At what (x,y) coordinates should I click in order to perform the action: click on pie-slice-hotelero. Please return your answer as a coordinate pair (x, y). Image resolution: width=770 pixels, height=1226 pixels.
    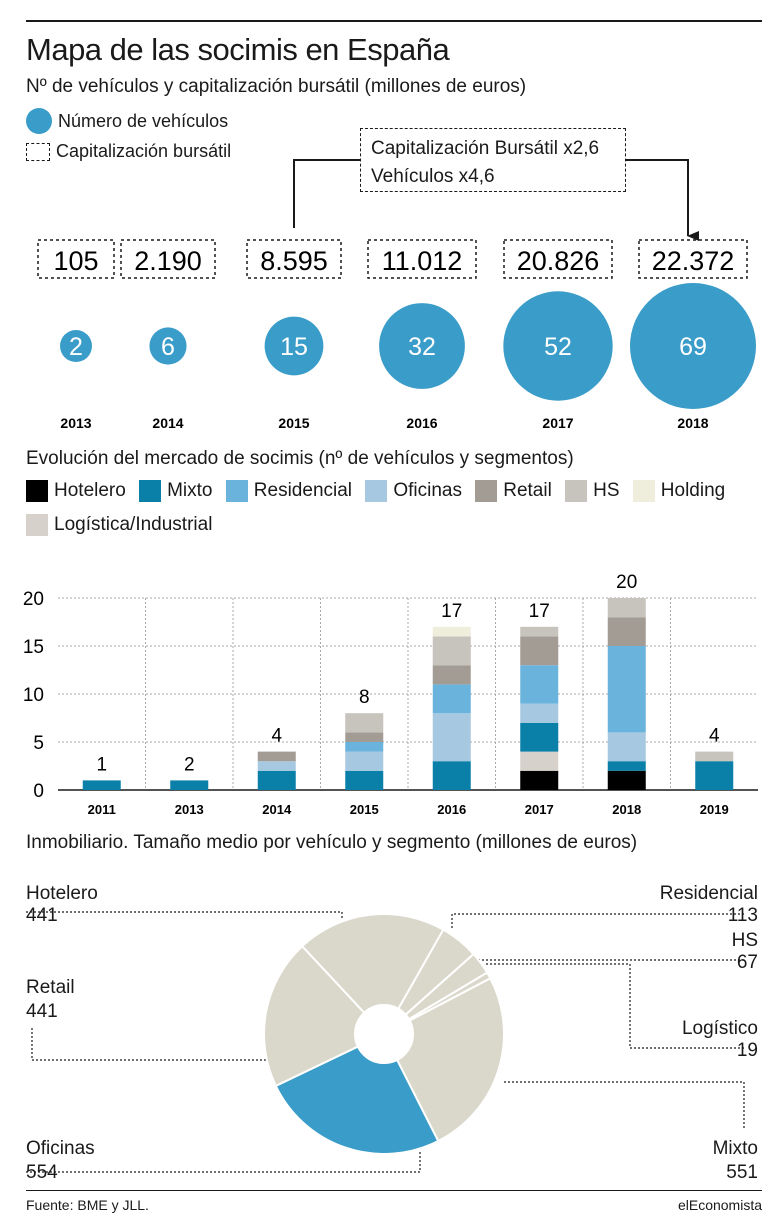
    Looking at the image, I should click on (372, 974).